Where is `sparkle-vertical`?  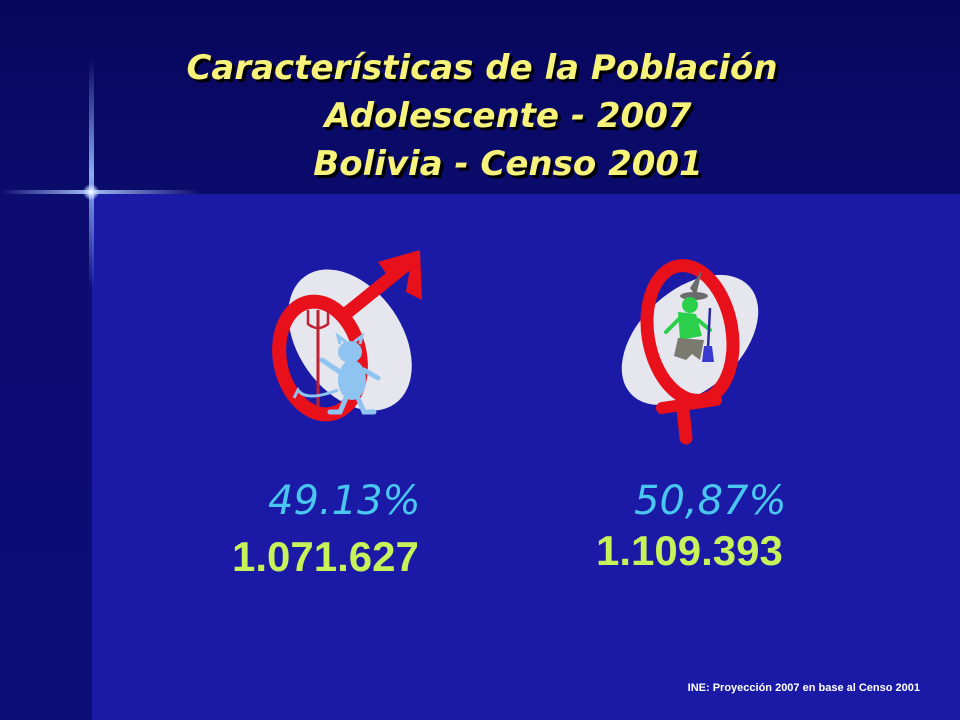
sparkle-vertical is located at coordinates (91, 175).